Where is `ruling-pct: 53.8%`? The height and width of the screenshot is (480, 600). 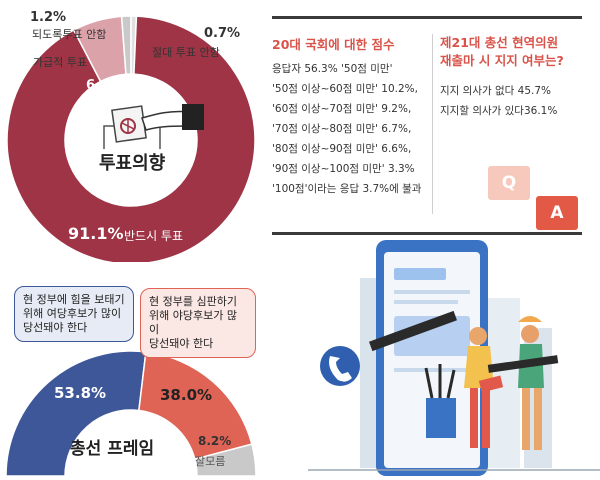 ruling-pct: 53.8% is located at coordinates (80, 393).